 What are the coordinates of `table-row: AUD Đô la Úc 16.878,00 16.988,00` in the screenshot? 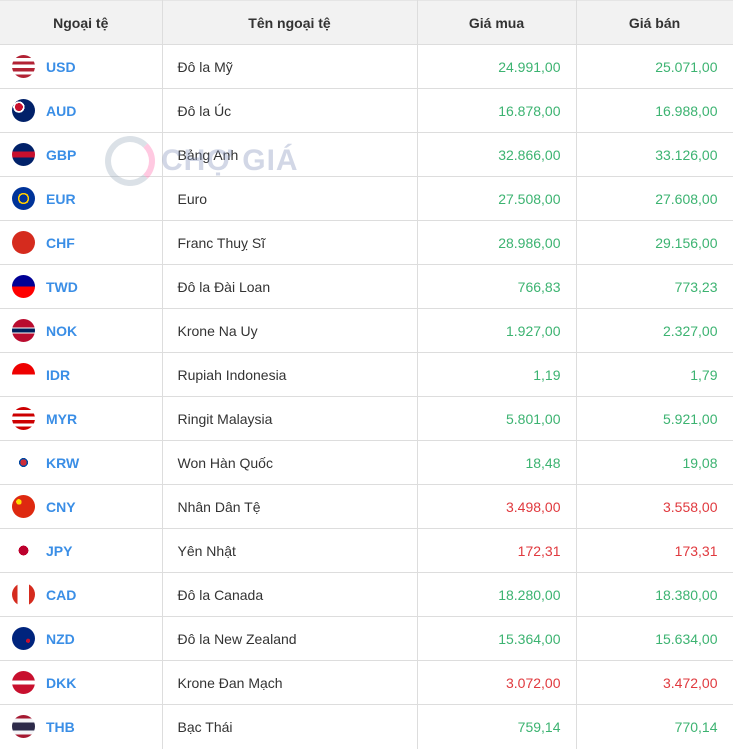 It's located at (366, 110).